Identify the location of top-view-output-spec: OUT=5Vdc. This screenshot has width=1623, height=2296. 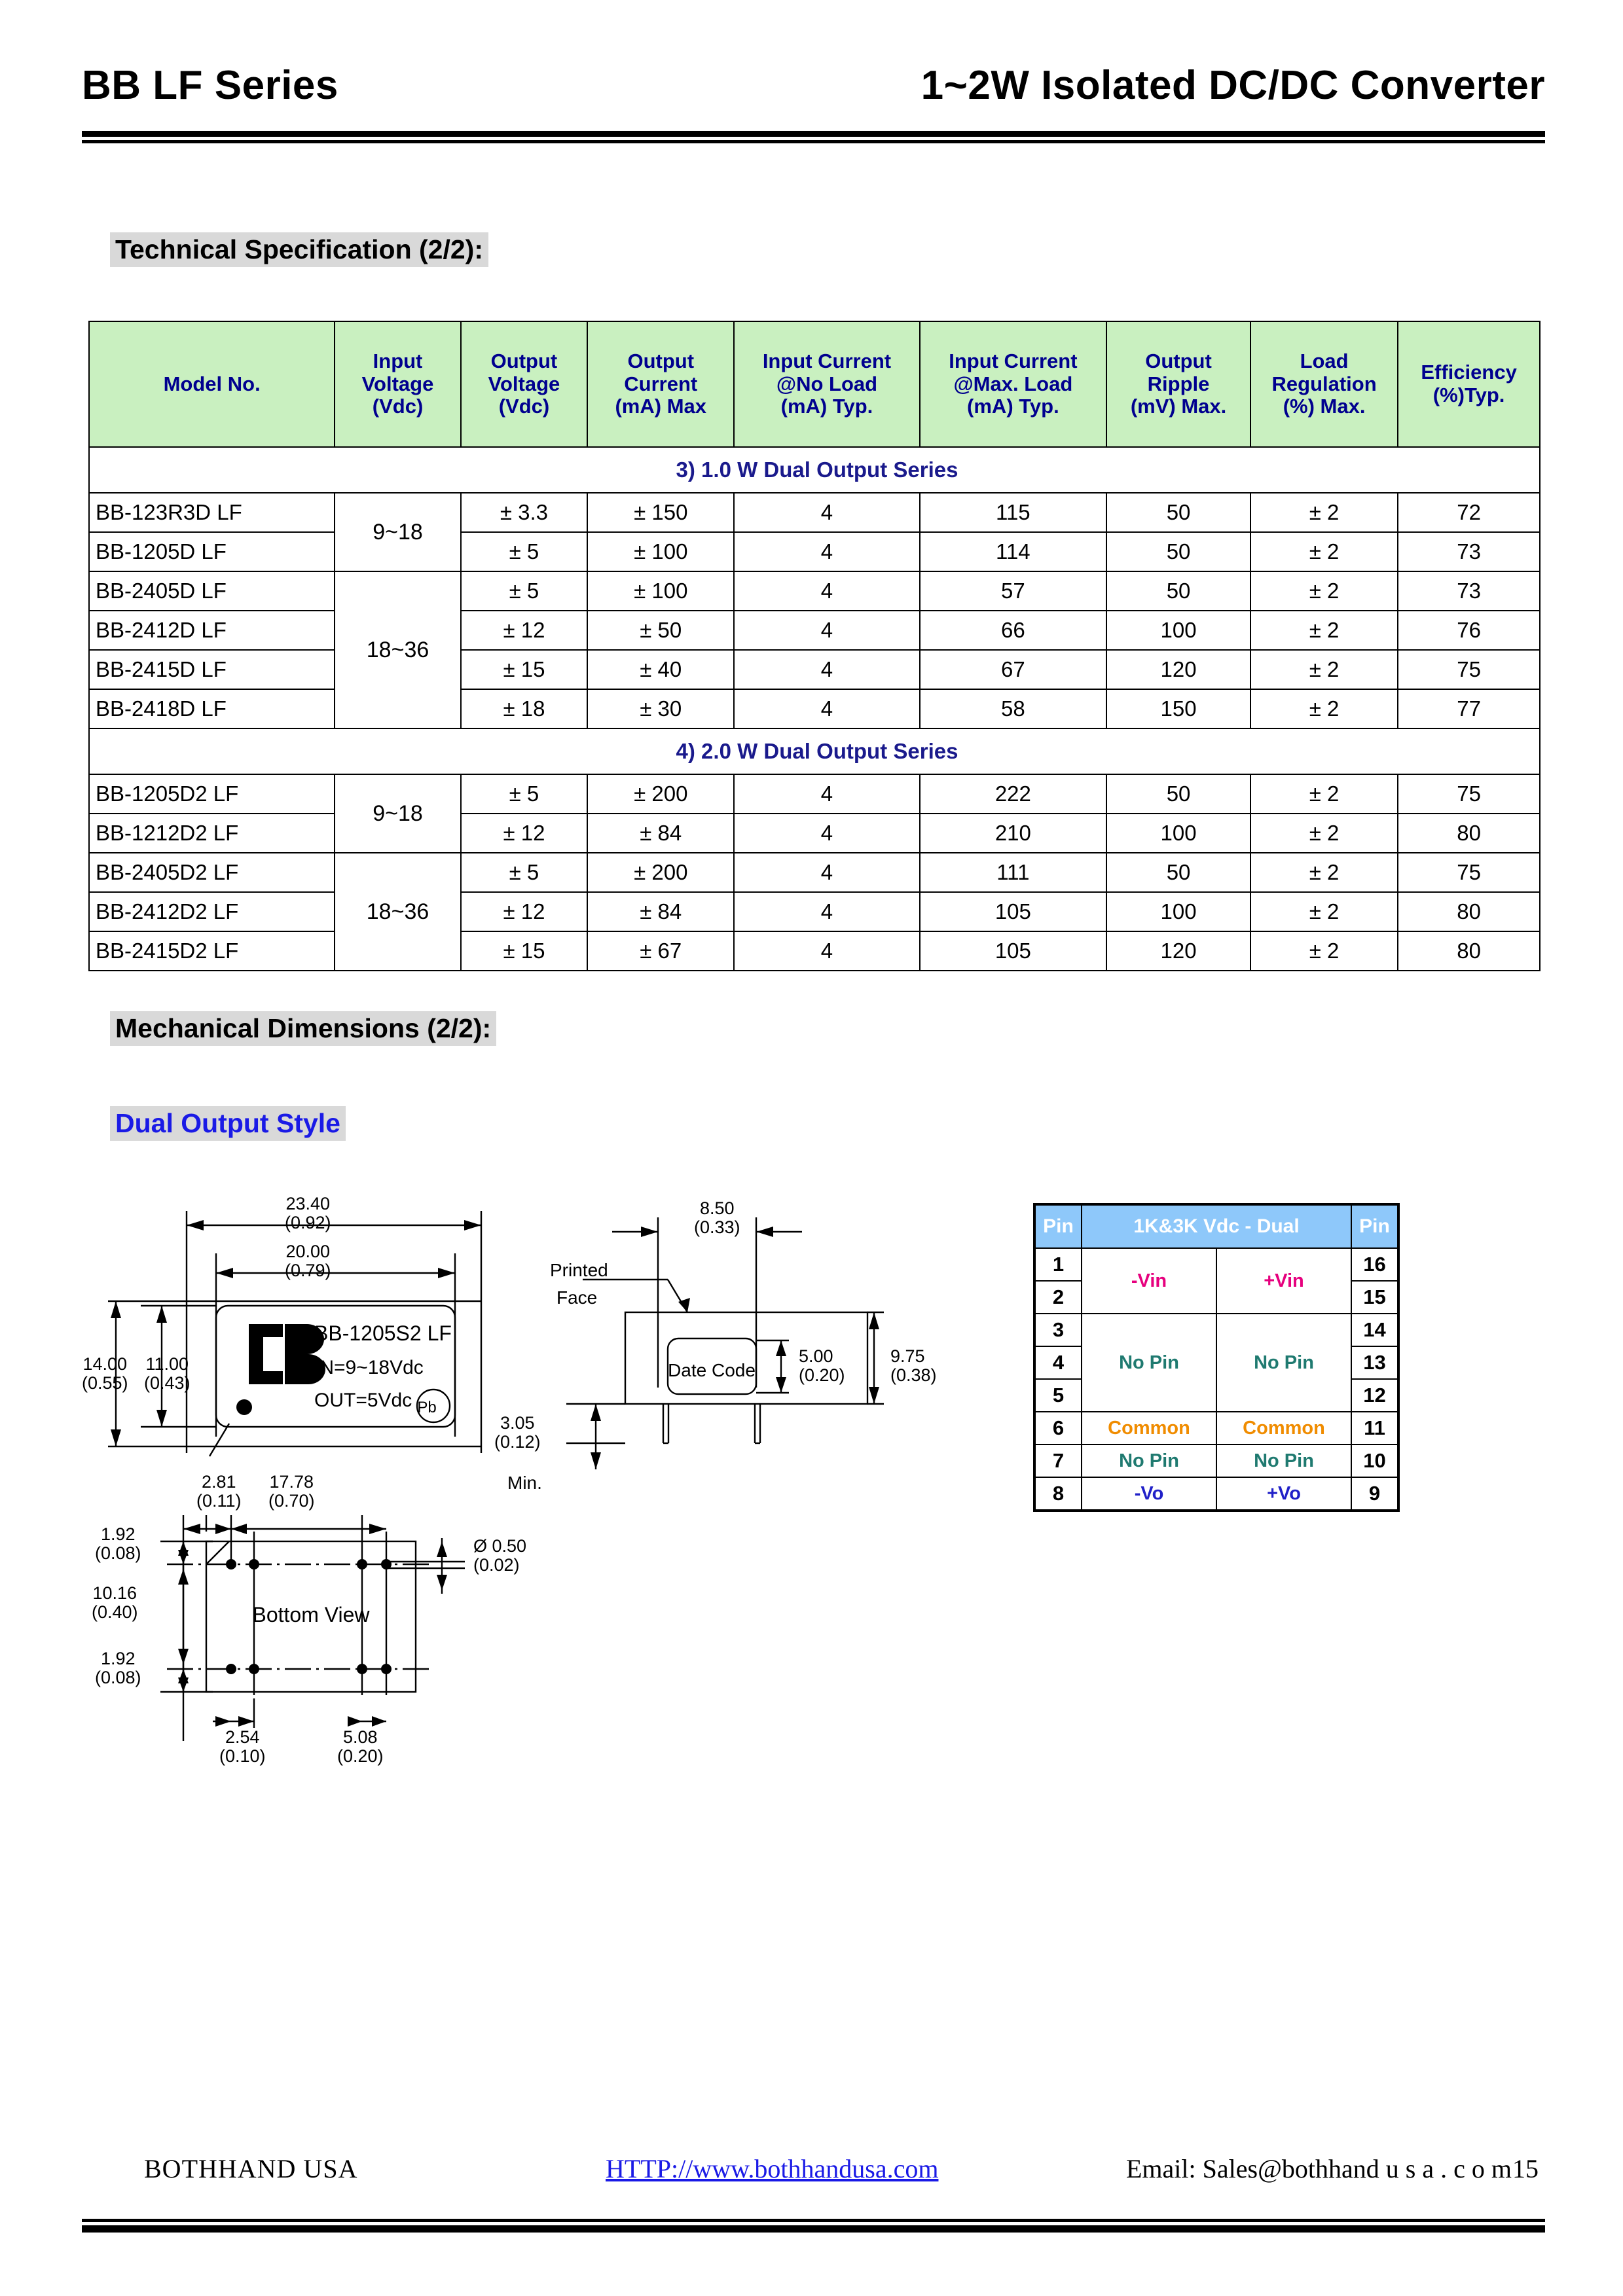
(363, 1400).